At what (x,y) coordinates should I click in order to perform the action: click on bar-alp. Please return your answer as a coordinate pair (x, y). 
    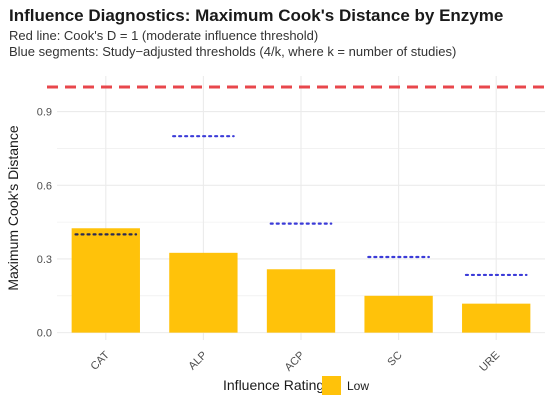
    Looking at the image, I should click on (203, 292).